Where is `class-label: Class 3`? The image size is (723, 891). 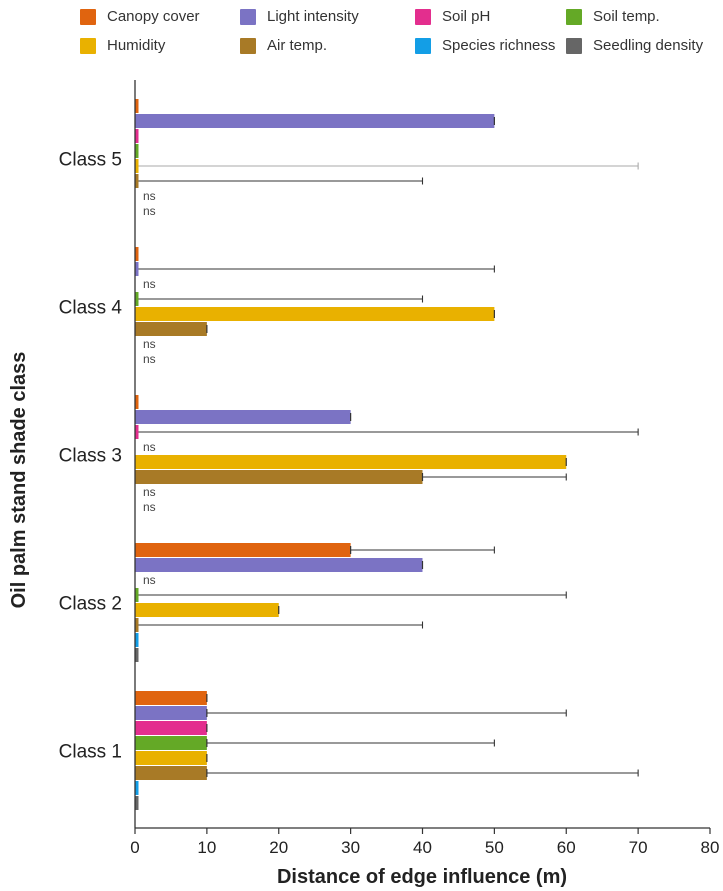
class-label: Class 3 is located at coordinates (90, 456).